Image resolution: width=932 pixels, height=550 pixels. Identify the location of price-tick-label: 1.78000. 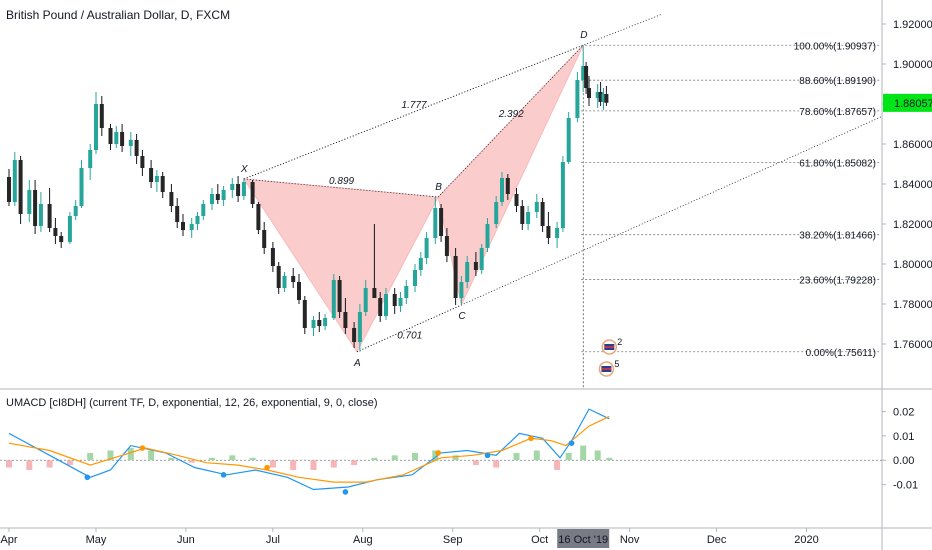
(912, 305).